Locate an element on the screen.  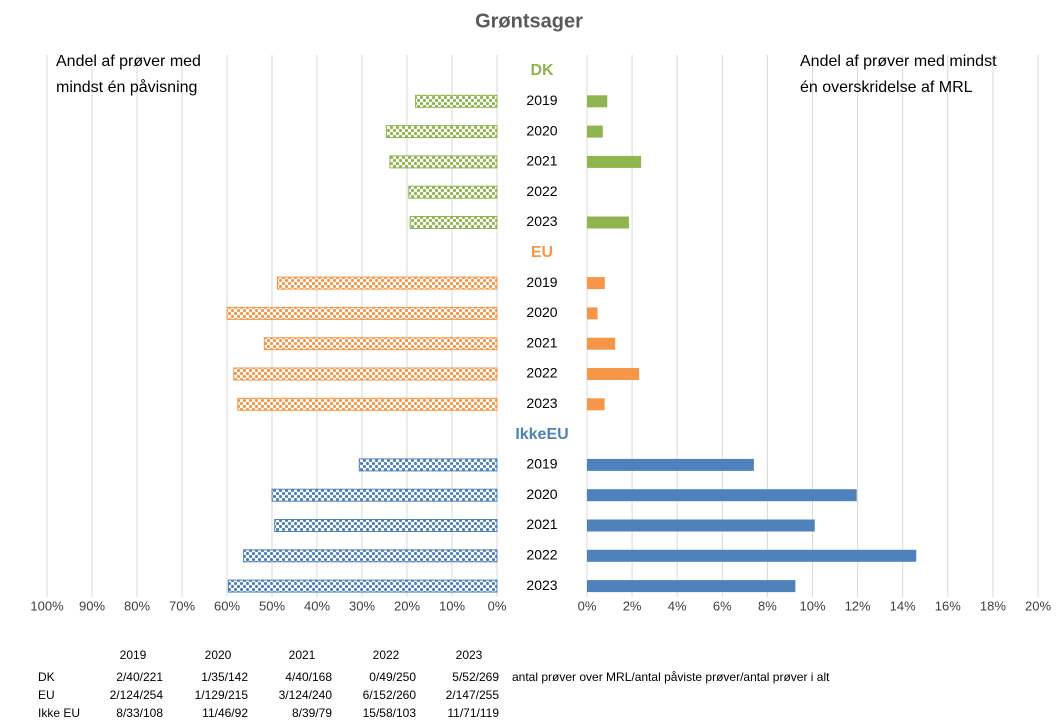
table-cell: 2/40/221 is located at coordinates (139, 677).